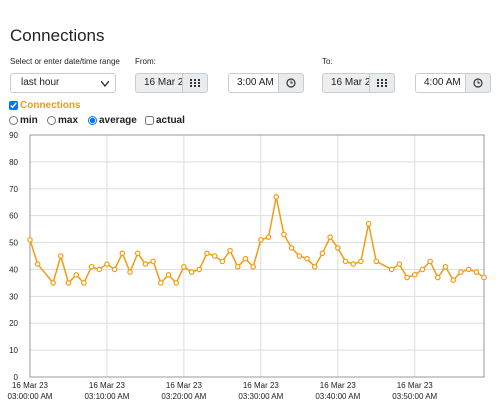 This screenshot has height=403, width=500. I want to click on aggregate-label: average, so click(118, 120).